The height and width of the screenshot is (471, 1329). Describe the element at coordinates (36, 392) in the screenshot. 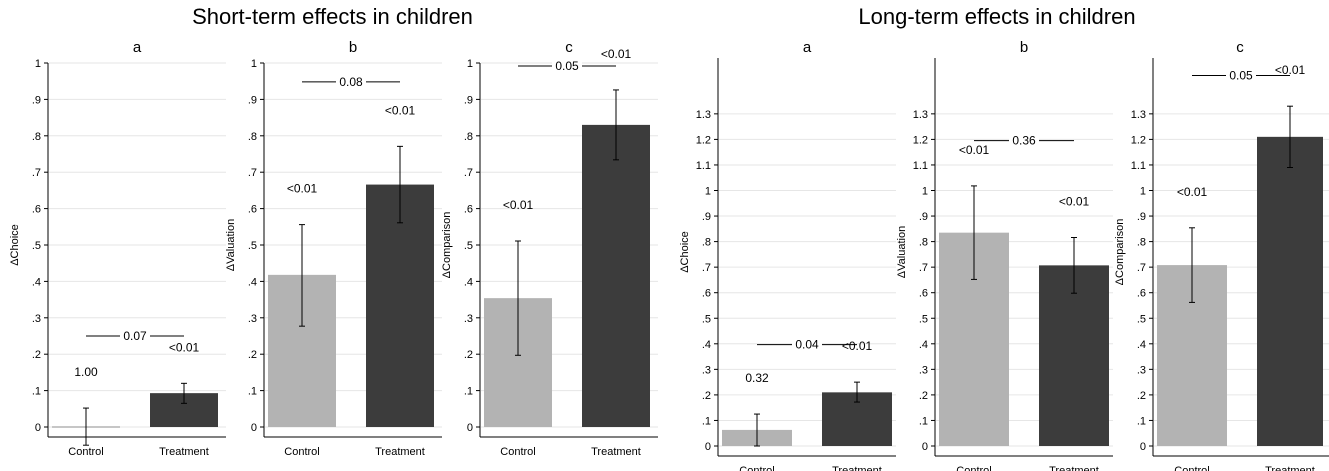

I see `panel-short-a-ytick-label: .1` at that location.